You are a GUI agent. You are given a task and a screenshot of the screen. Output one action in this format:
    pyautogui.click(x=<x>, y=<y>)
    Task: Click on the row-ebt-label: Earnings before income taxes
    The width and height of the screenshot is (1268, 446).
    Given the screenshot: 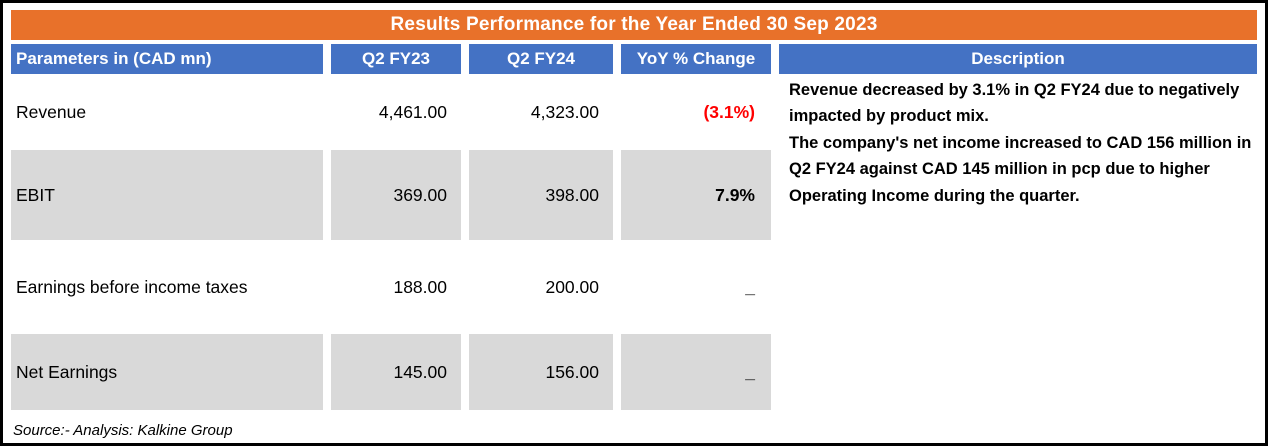 What is the action you would take?
    pyautogui.click(x=167, y=287)
    